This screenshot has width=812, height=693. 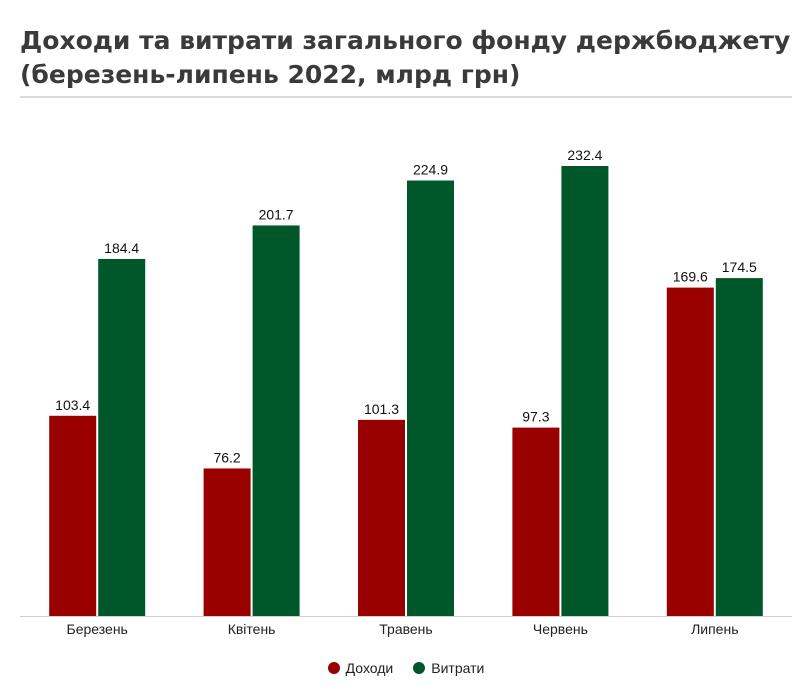 I want to click on value-label-expenses-3: 232.4, so click(x=584, y=155).